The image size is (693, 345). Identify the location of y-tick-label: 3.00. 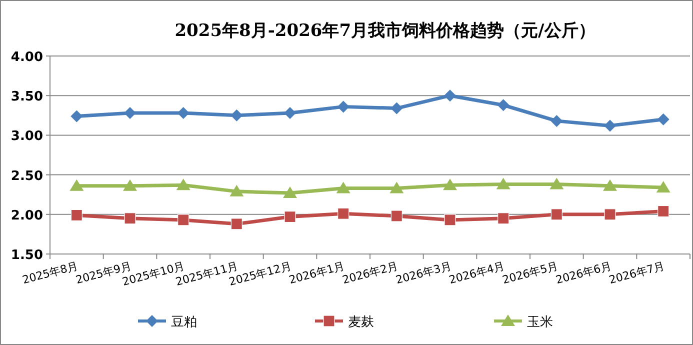
(26, 136).